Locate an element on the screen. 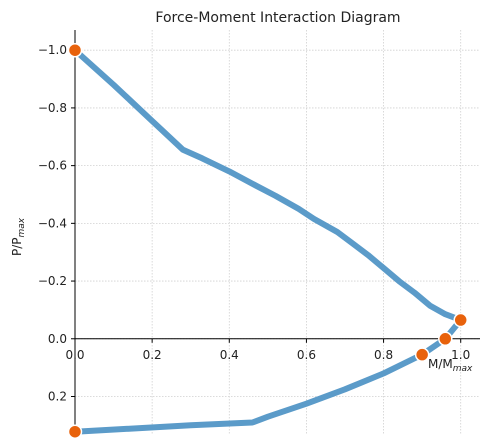  y-tick-label: 0.2 is located at coordinates (57, 396).